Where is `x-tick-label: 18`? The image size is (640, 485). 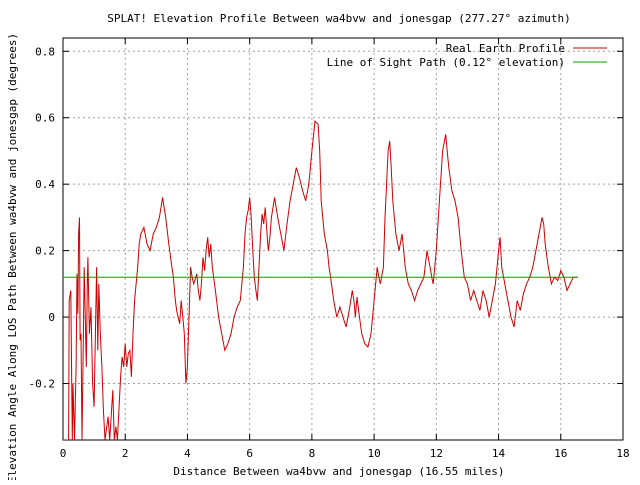
x-tick-label: 18 is located at coordinates (622, 453).